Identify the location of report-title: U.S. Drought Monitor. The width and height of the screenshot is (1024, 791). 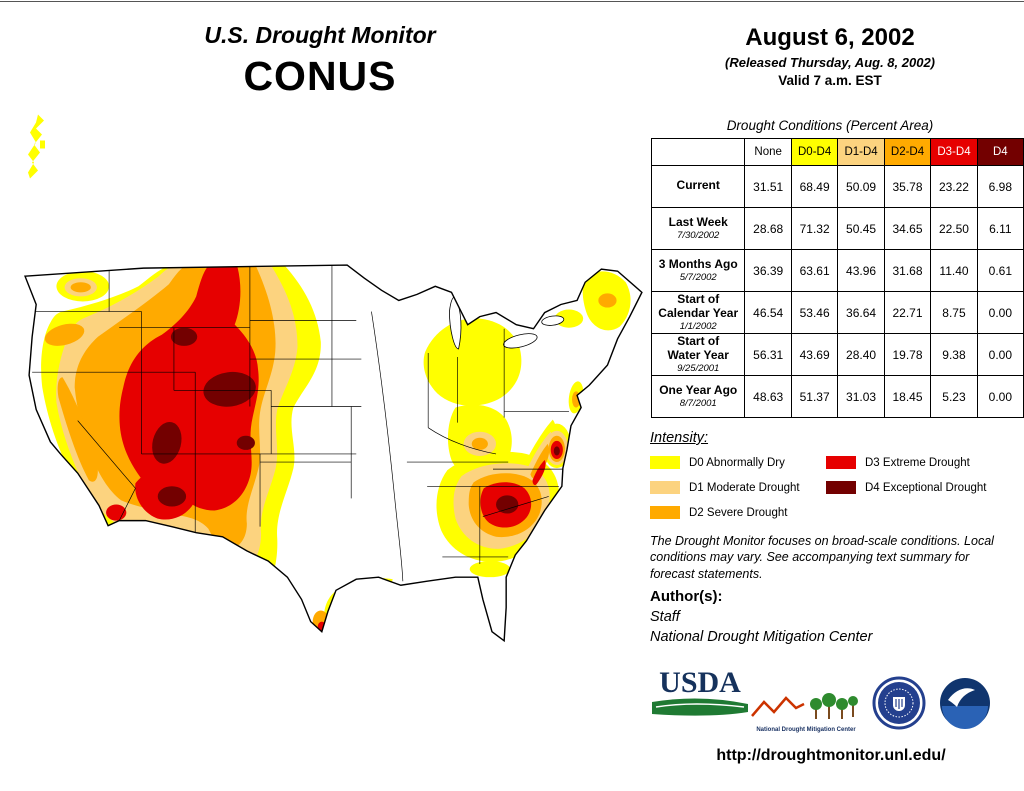
(320, 35).